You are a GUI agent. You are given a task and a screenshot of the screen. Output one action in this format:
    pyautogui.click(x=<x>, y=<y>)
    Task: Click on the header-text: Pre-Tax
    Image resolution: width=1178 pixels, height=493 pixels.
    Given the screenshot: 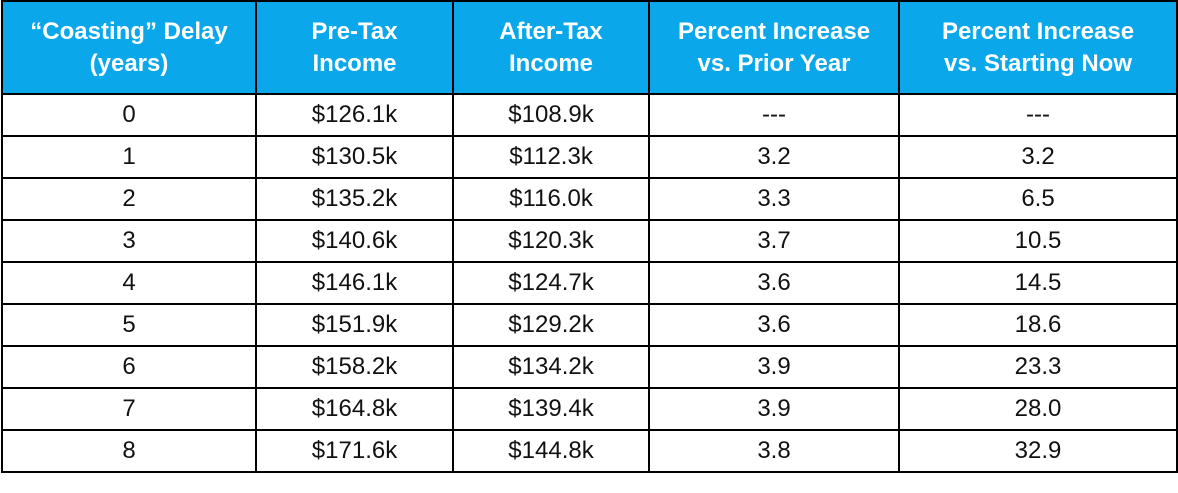 What is the action you would take?
    pyautogui.click(x=354, y=31)
    